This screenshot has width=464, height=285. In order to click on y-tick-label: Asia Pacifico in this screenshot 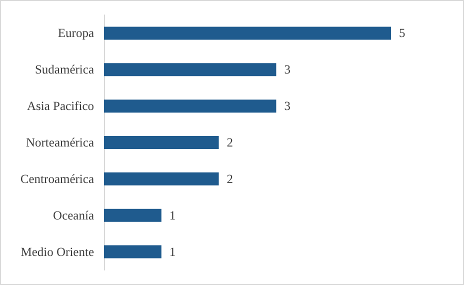, I will do `click(60, 106)`.